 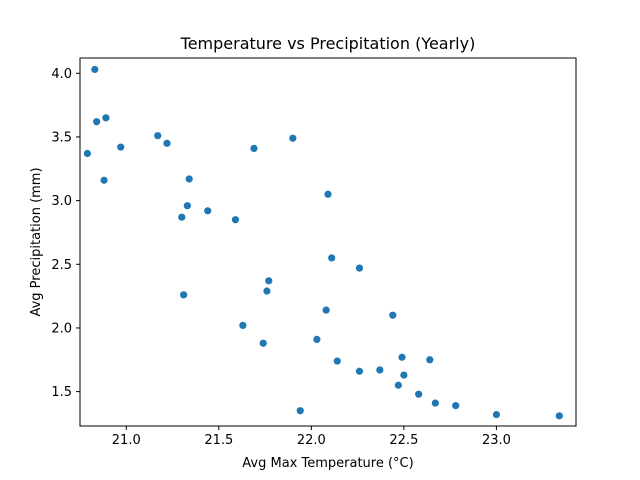 I want to click on y-tick-label: 1.5, so click(x=61, y=392).